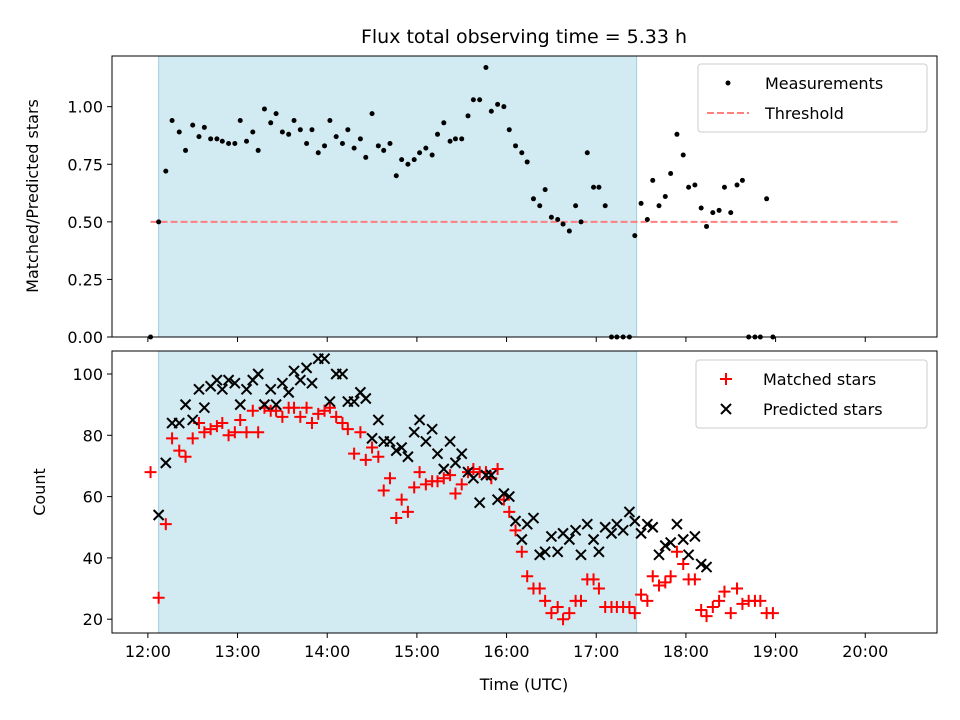  I want to click on bottom-y-tick-label: 100, so click(87, 374).